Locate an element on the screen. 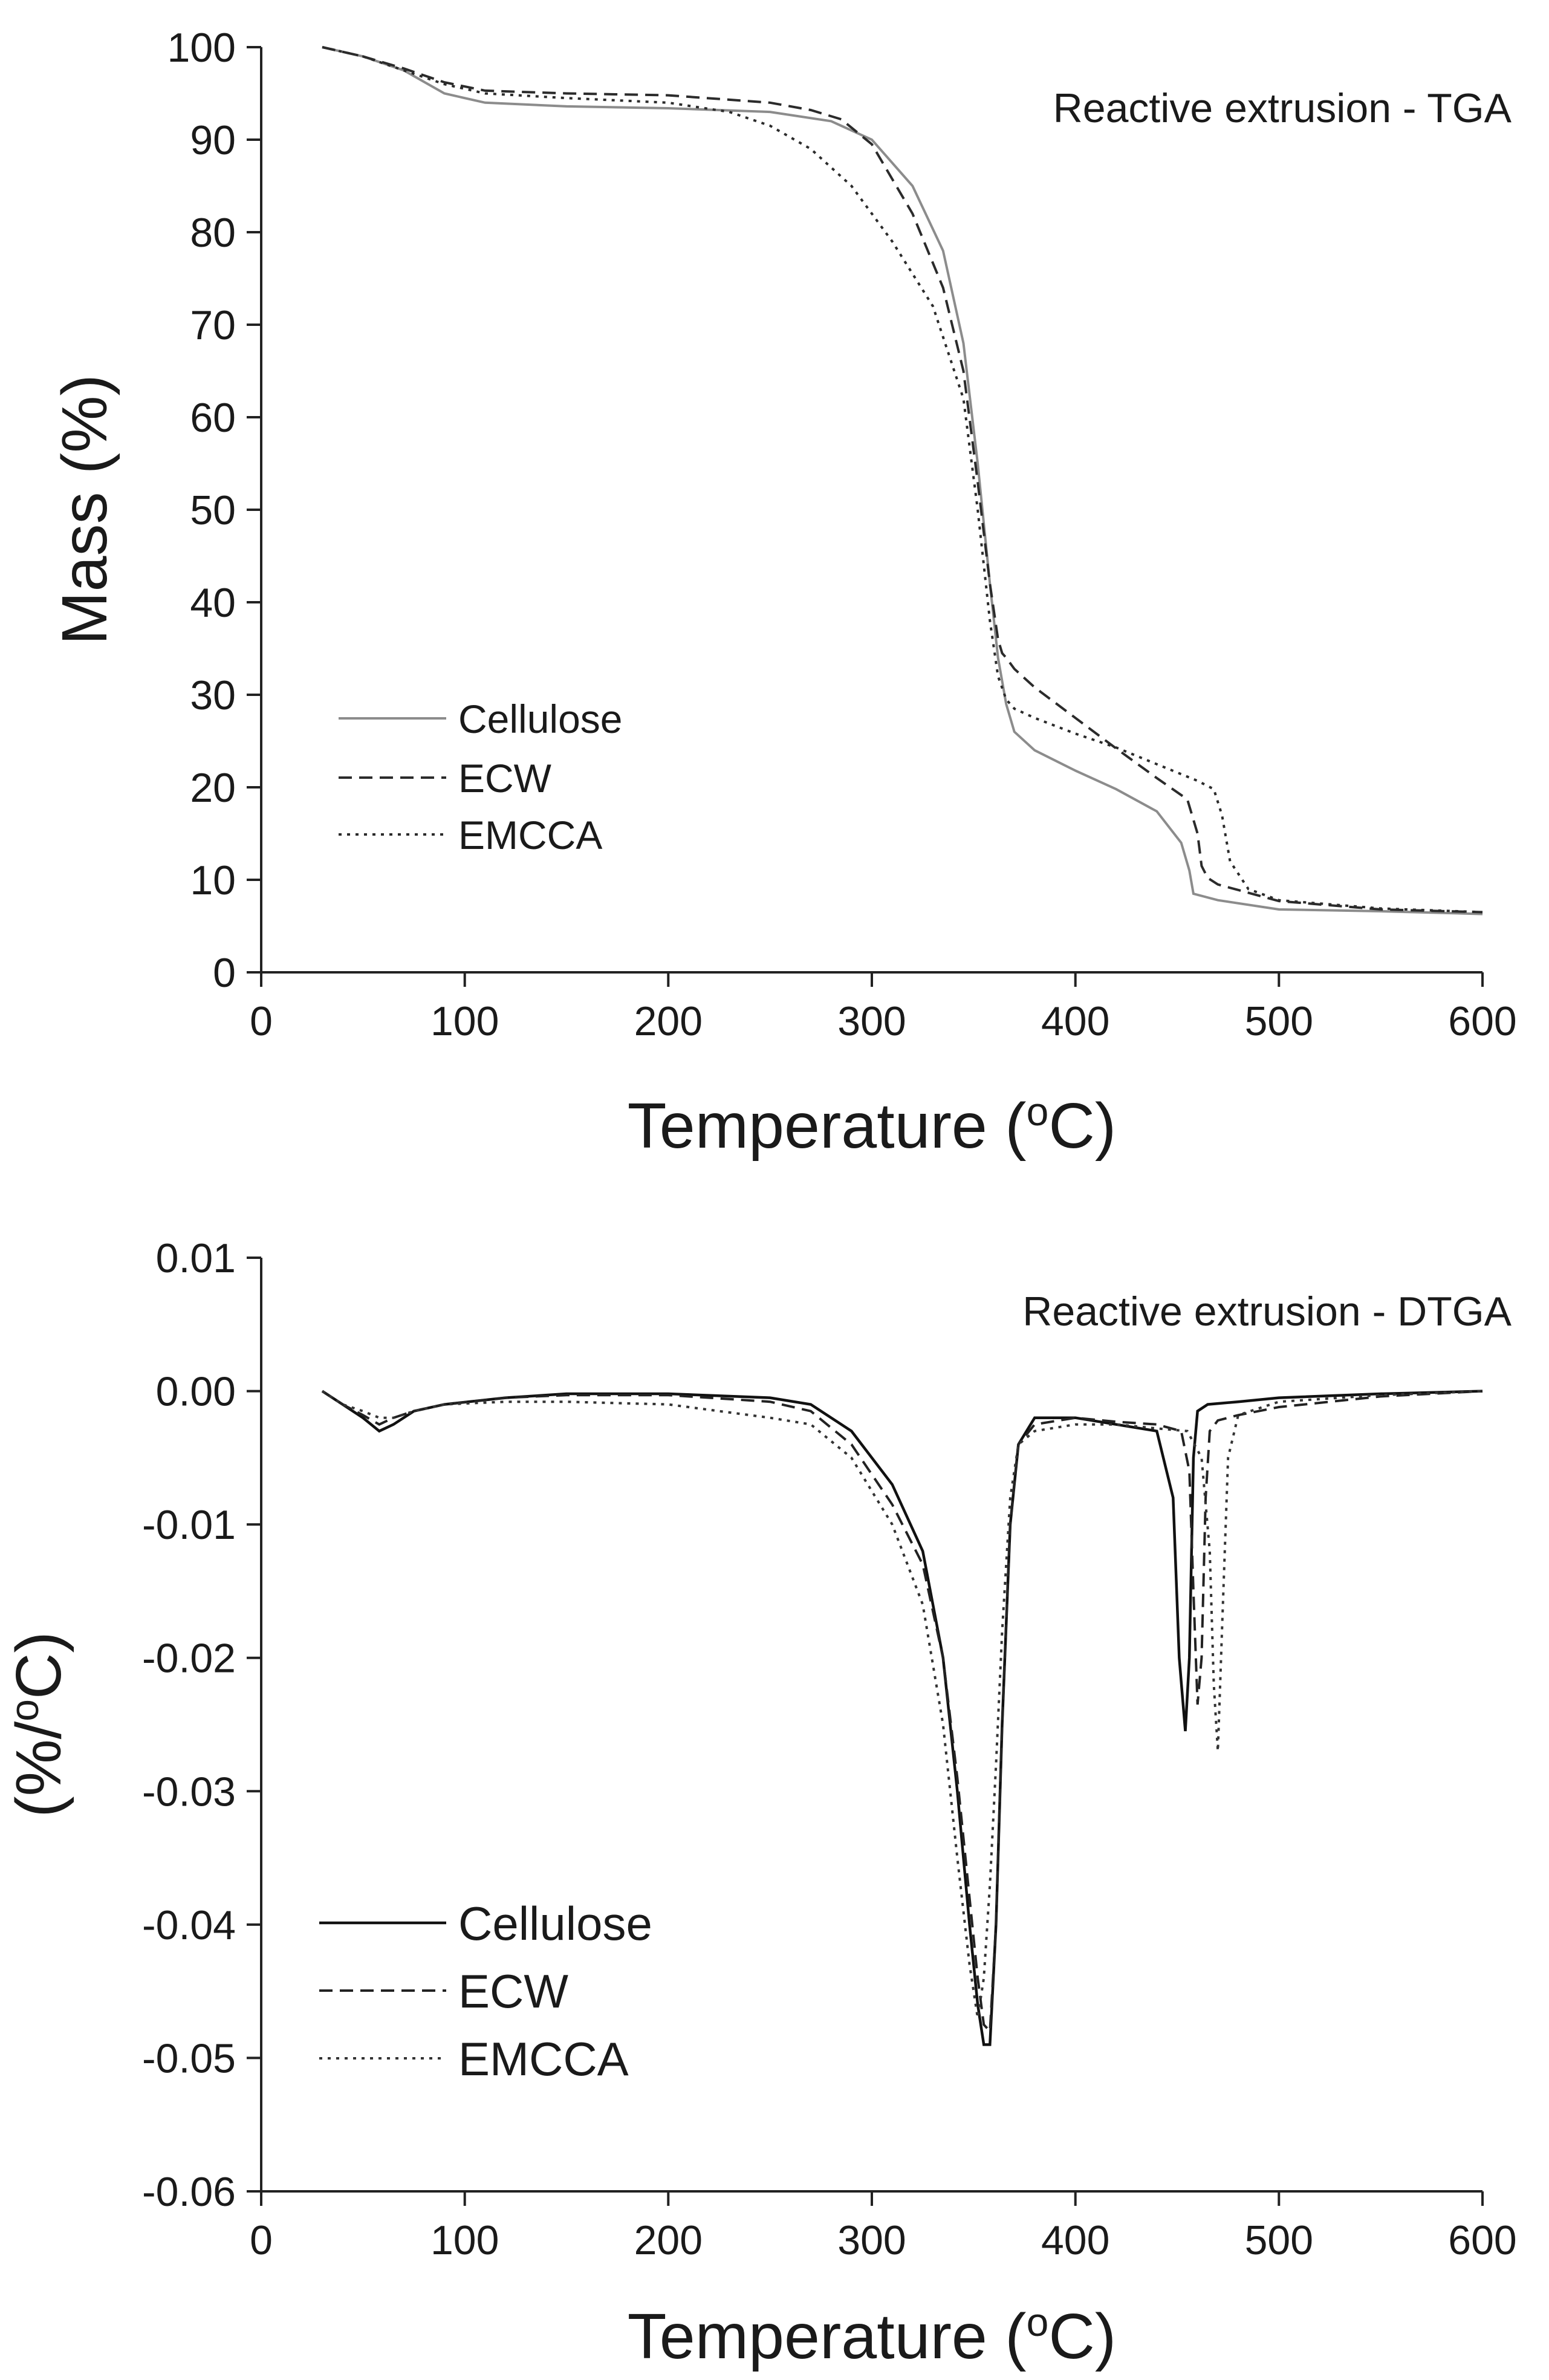 Image resolution: width=1549 pixels, height=2380 pixels. tga-y-tick-label: 30 is located at coordinates (213, 695).